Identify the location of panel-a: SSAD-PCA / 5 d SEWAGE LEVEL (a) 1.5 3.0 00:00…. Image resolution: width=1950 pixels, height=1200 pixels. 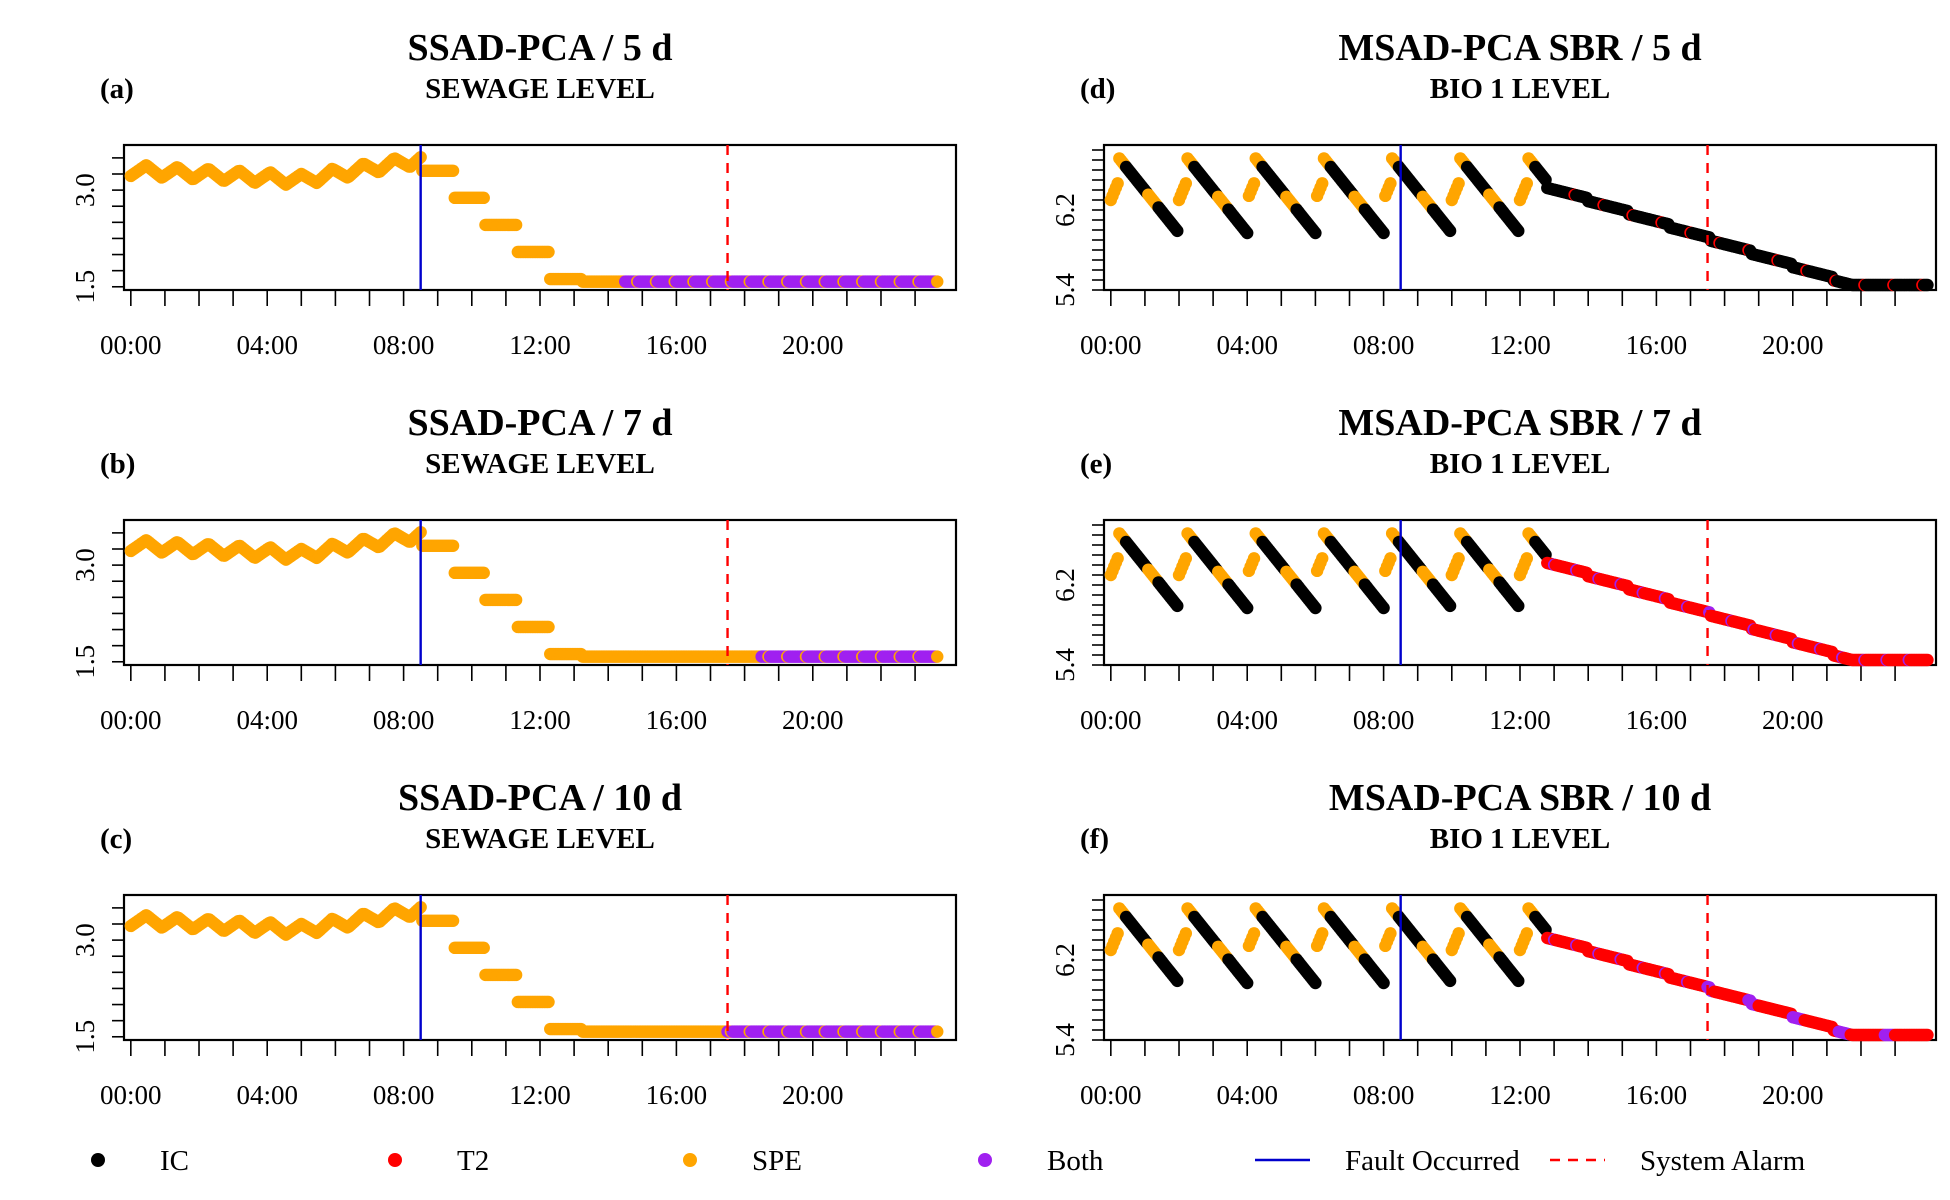
(514, 193).